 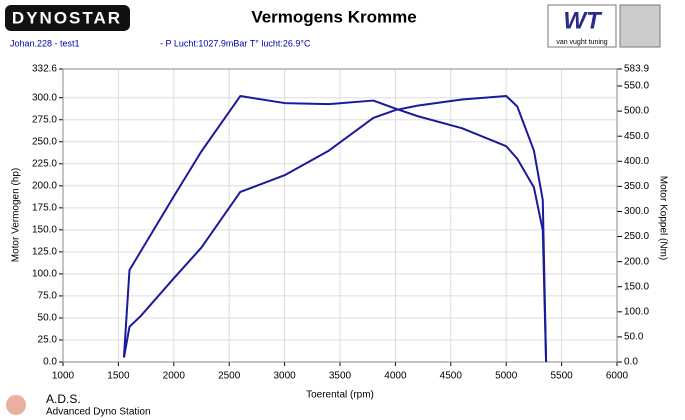 I want to click on x-tick-label: 3000, so click(x=284, y=376).